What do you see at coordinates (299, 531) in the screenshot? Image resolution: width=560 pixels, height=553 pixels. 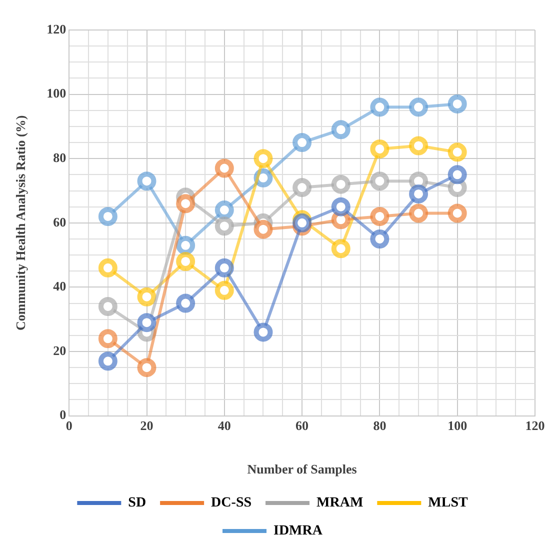 I see `legend-label: IDMRA` at bounding box center [299, 531].